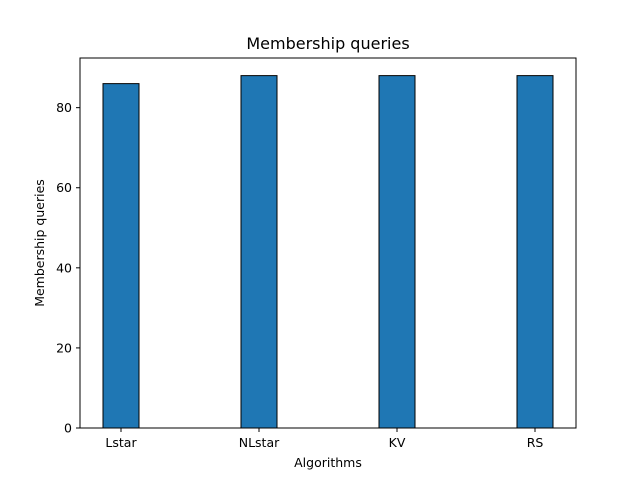  Describe the element at coordinates (397, 442) in the screenshot. I see `x-tick-label: KV` at that location.